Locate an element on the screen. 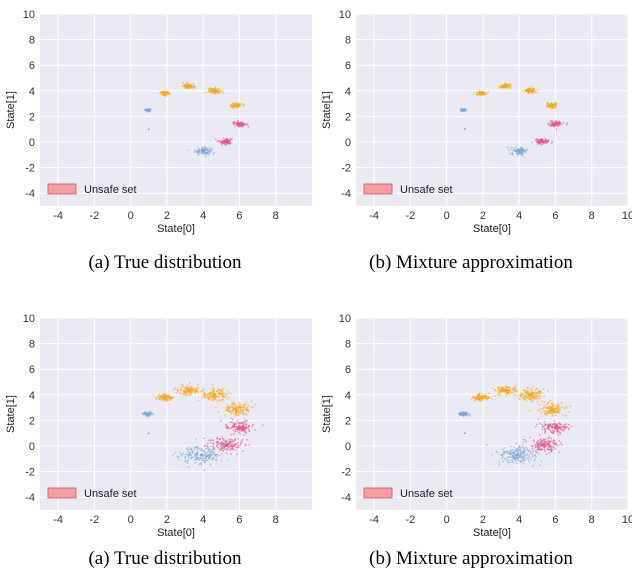  x-tick-label: 6 is located at coordinates (555, 216).